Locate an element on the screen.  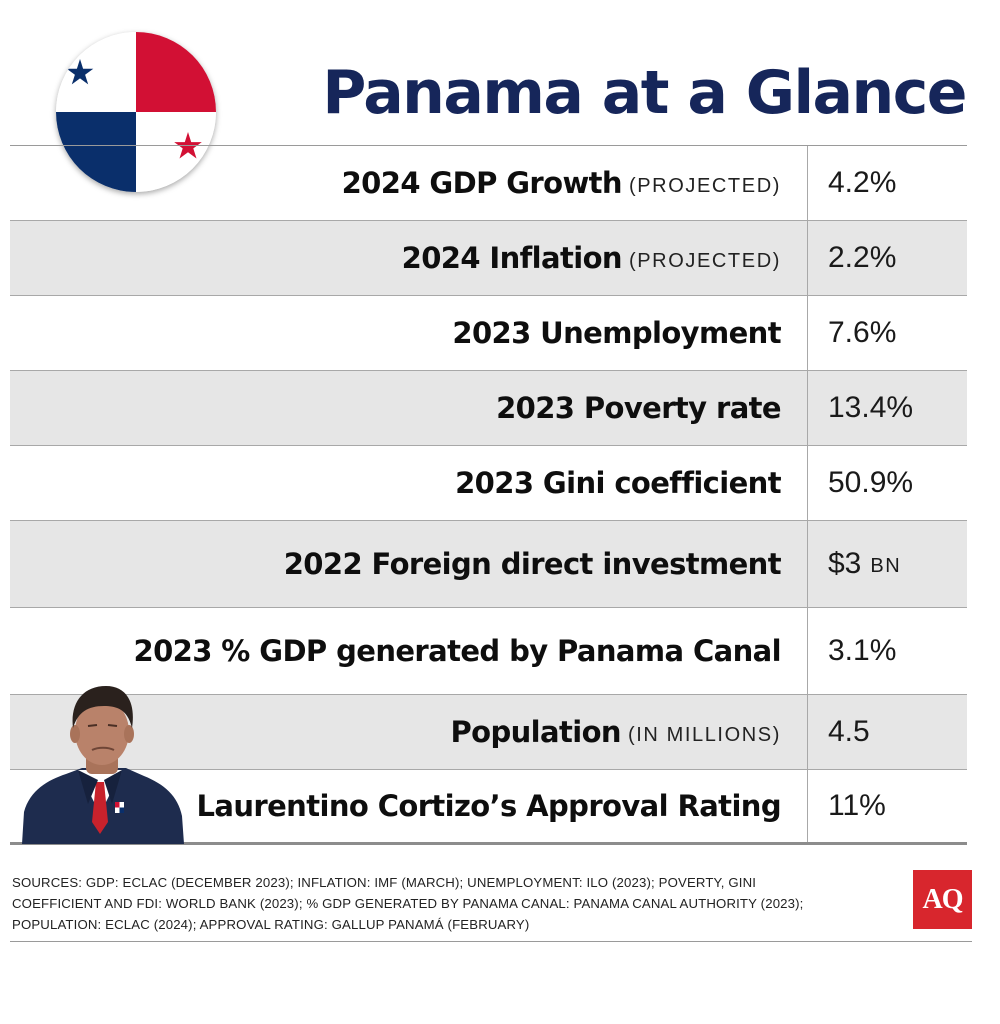
row-label: 2023 Gini coefficient is located at coordinates (618, 483).